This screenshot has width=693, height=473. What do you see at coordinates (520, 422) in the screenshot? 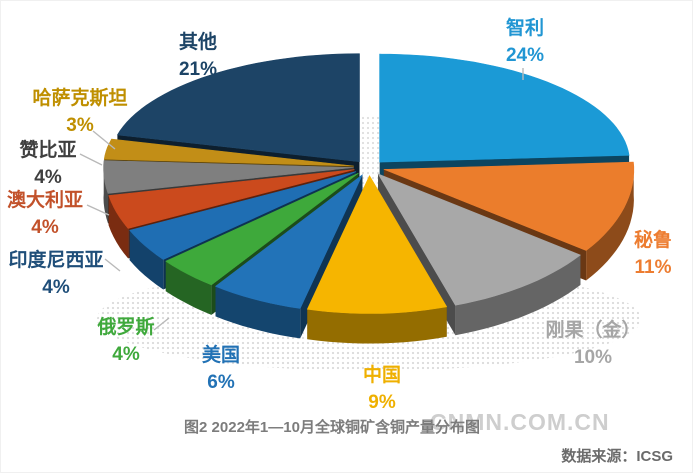
I see `watermark: CNMN.COM.CN` at bounding box center [520, 422].